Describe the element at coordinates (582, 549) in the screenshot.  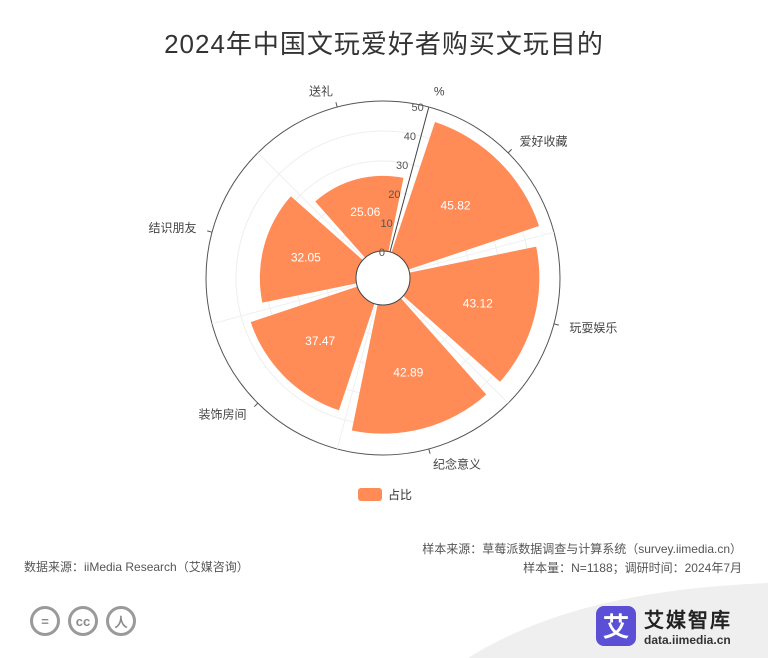
I see `sample-source: 样本来源：草莓派数据调查与计算系统（survey.iimedia.cn）` at that location.